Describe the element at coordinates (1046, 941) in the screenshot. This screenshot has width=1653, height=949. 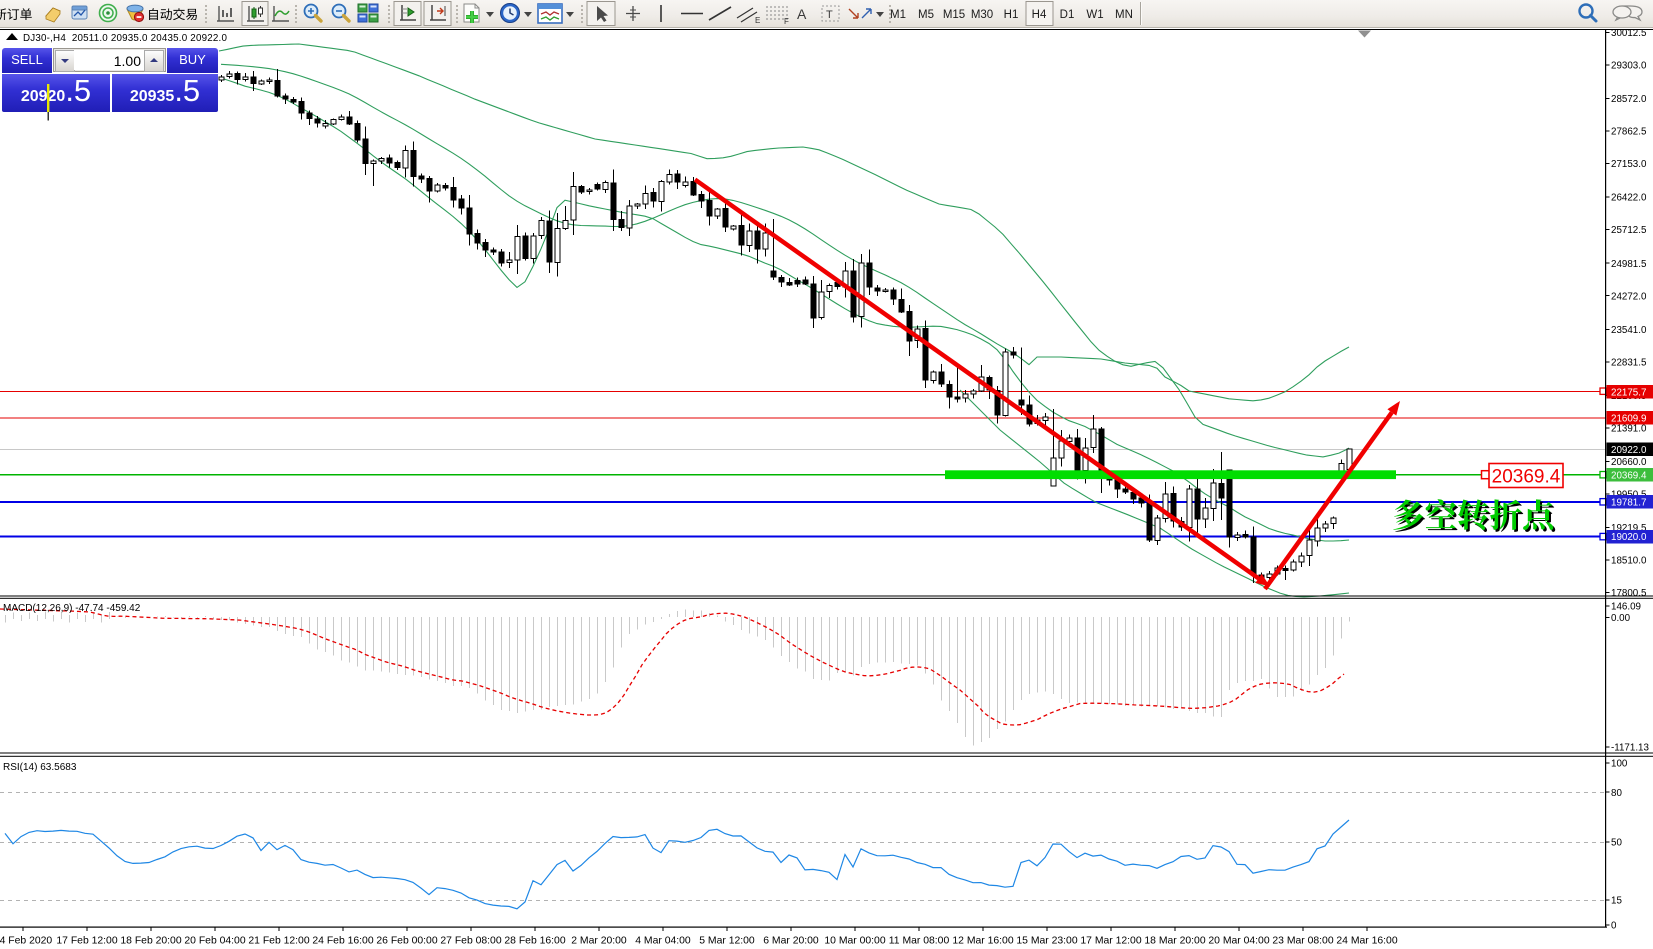
I see `svg-text: 15 Mar 23:00` at that location.